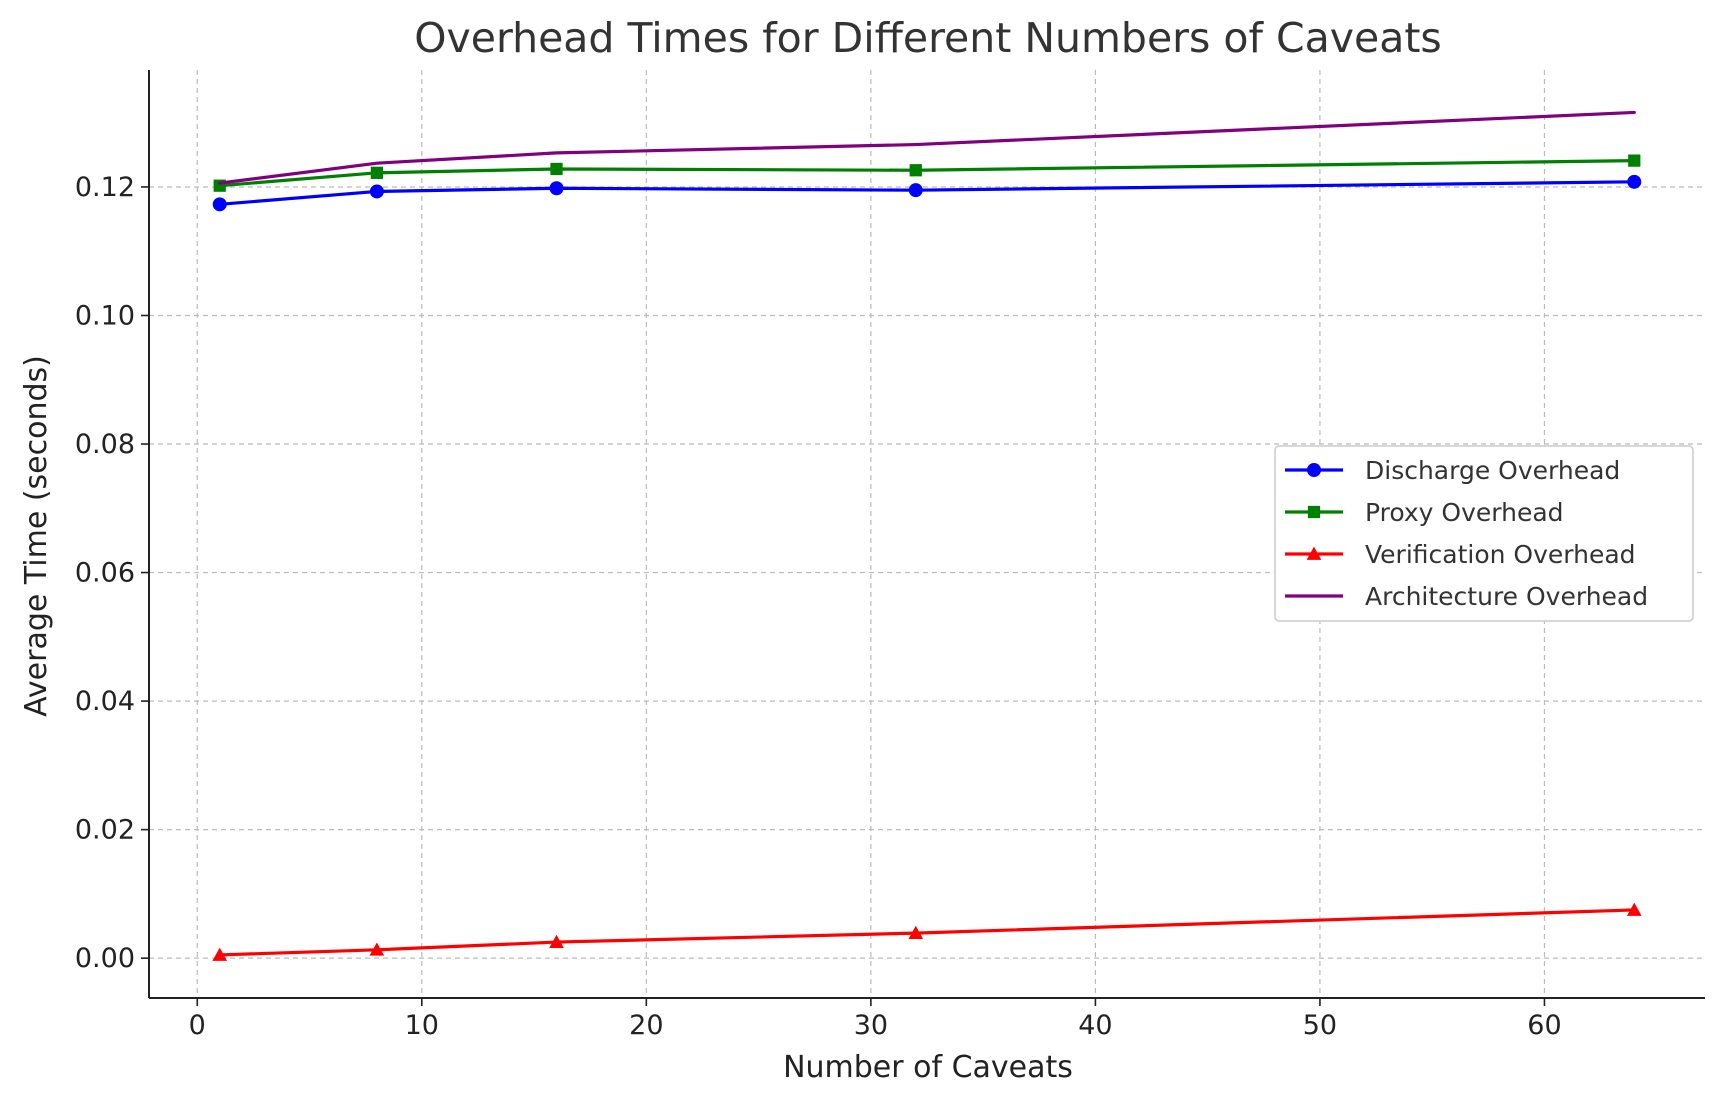 This screenshot has height=1105, width=1718. Describe the element at coordinates (1492, 470) in the screenshot. I see `legend-label: Discharge Overhead` at that location.